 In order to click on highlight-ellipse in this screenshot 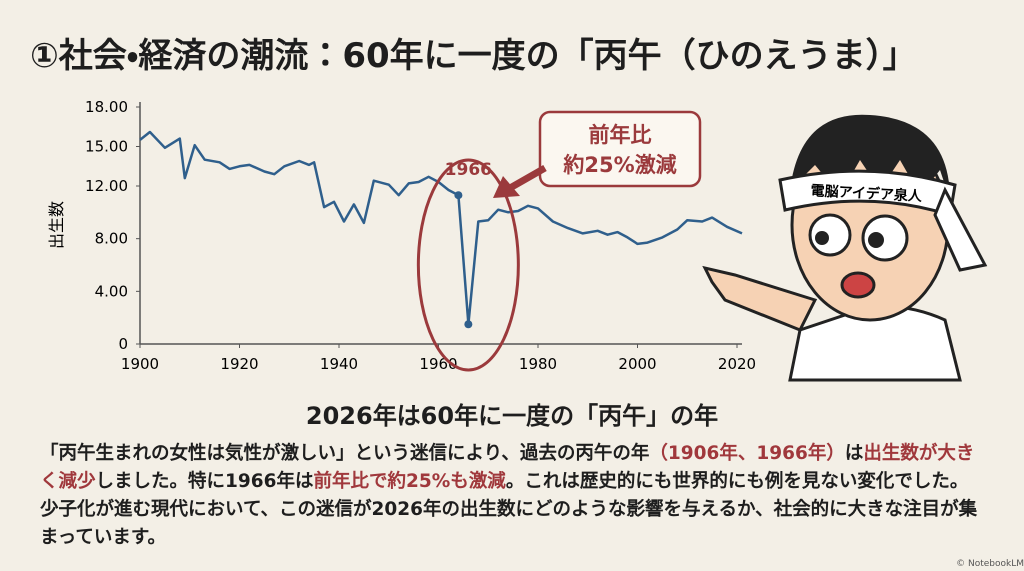, I will do `click(468, 265)`.